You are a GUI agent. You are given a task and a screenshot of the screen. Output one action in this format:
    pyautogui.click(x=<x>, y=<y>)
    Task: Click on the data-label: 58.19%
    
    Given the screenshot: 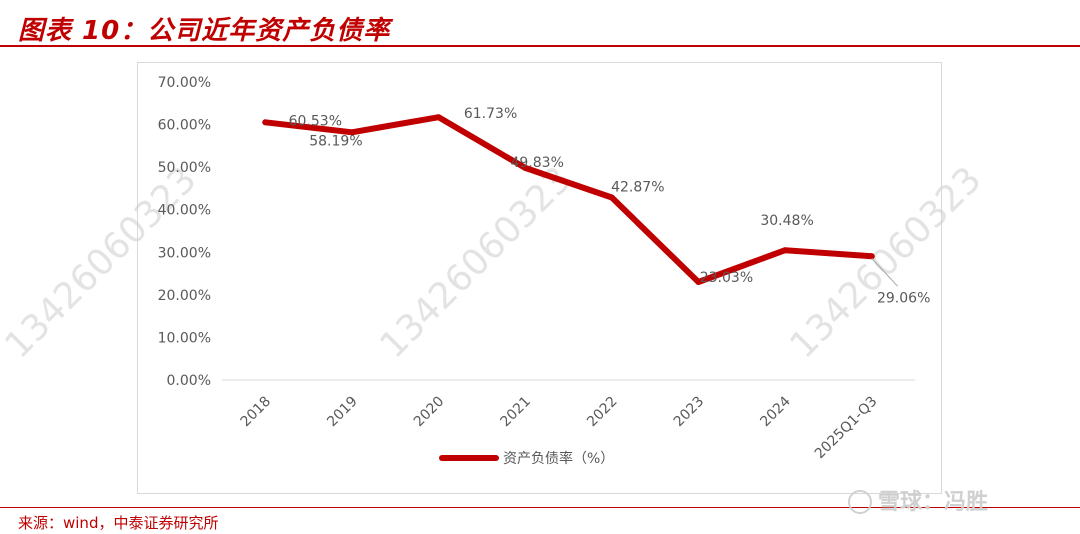 What is the action you would take?
    pyautogui.click(x=335, y=141)
    